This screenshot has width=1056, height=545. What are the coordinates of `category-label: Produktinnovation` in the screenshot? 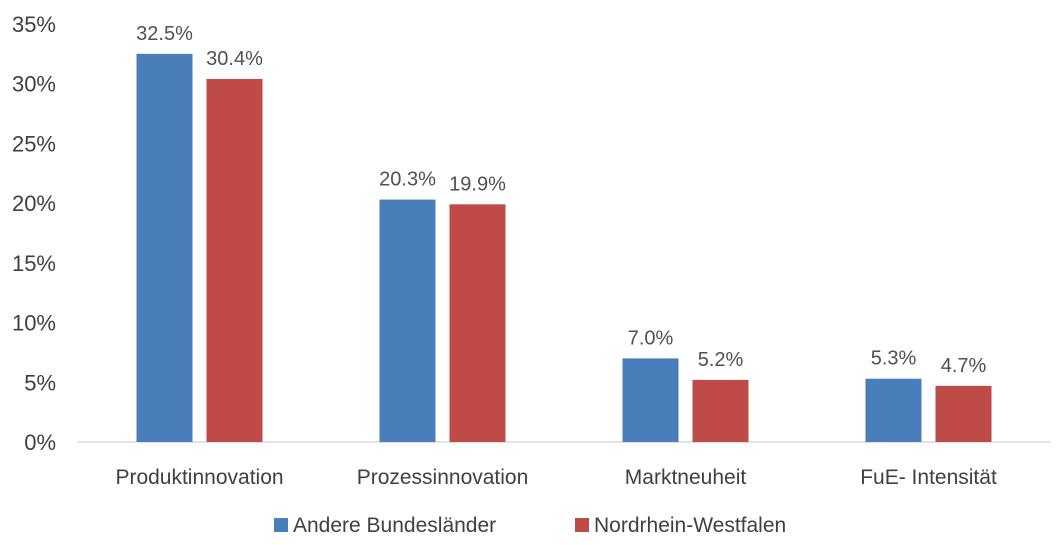 It's located at (199, 477).